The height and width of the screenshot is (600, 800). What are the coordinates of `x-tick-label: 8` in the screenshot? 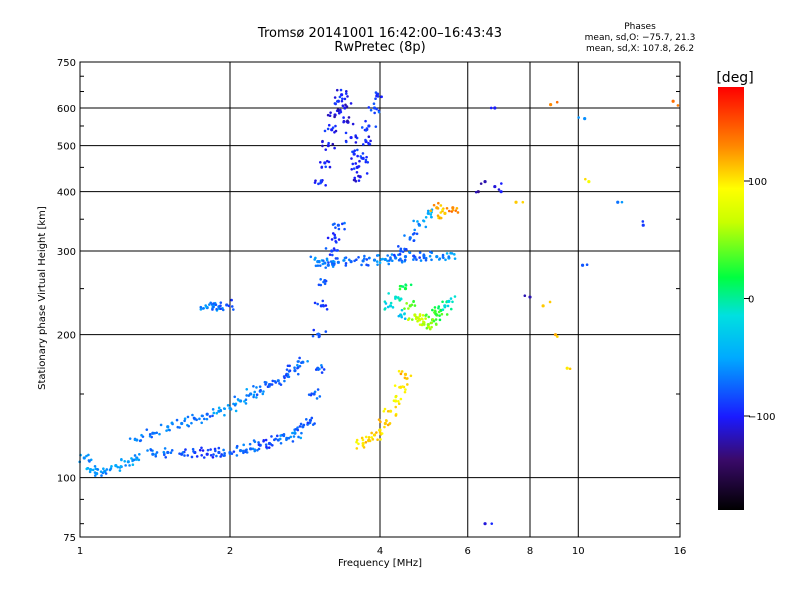 It's located at (530, 551).